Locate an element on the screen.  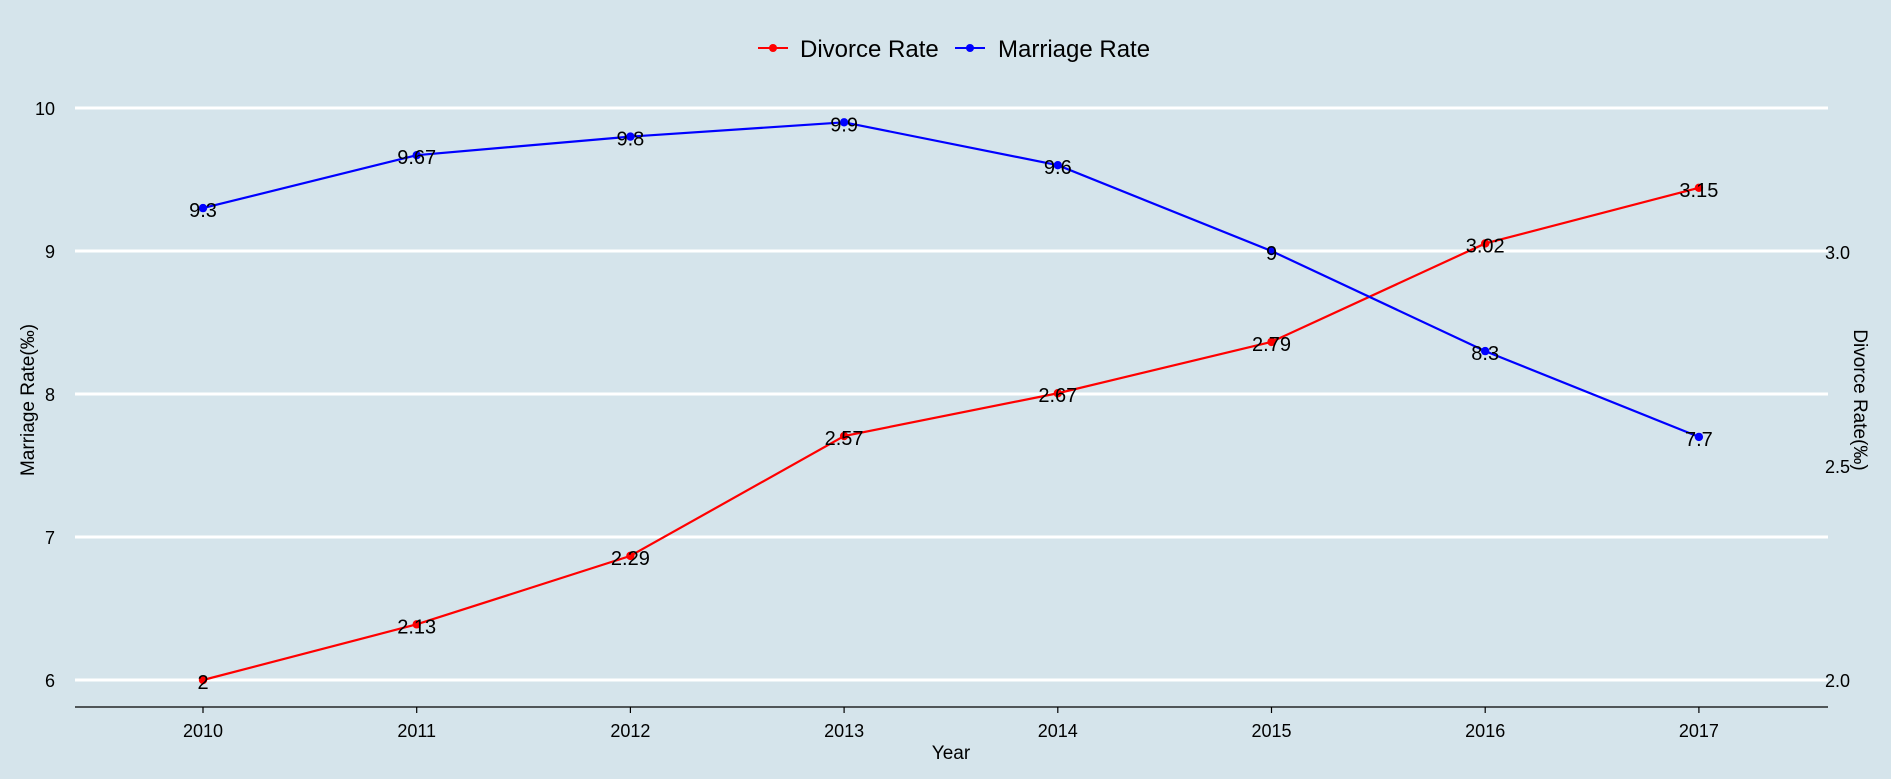
data-point-divorce-rate-2010 is located at coordinates (203, 680).